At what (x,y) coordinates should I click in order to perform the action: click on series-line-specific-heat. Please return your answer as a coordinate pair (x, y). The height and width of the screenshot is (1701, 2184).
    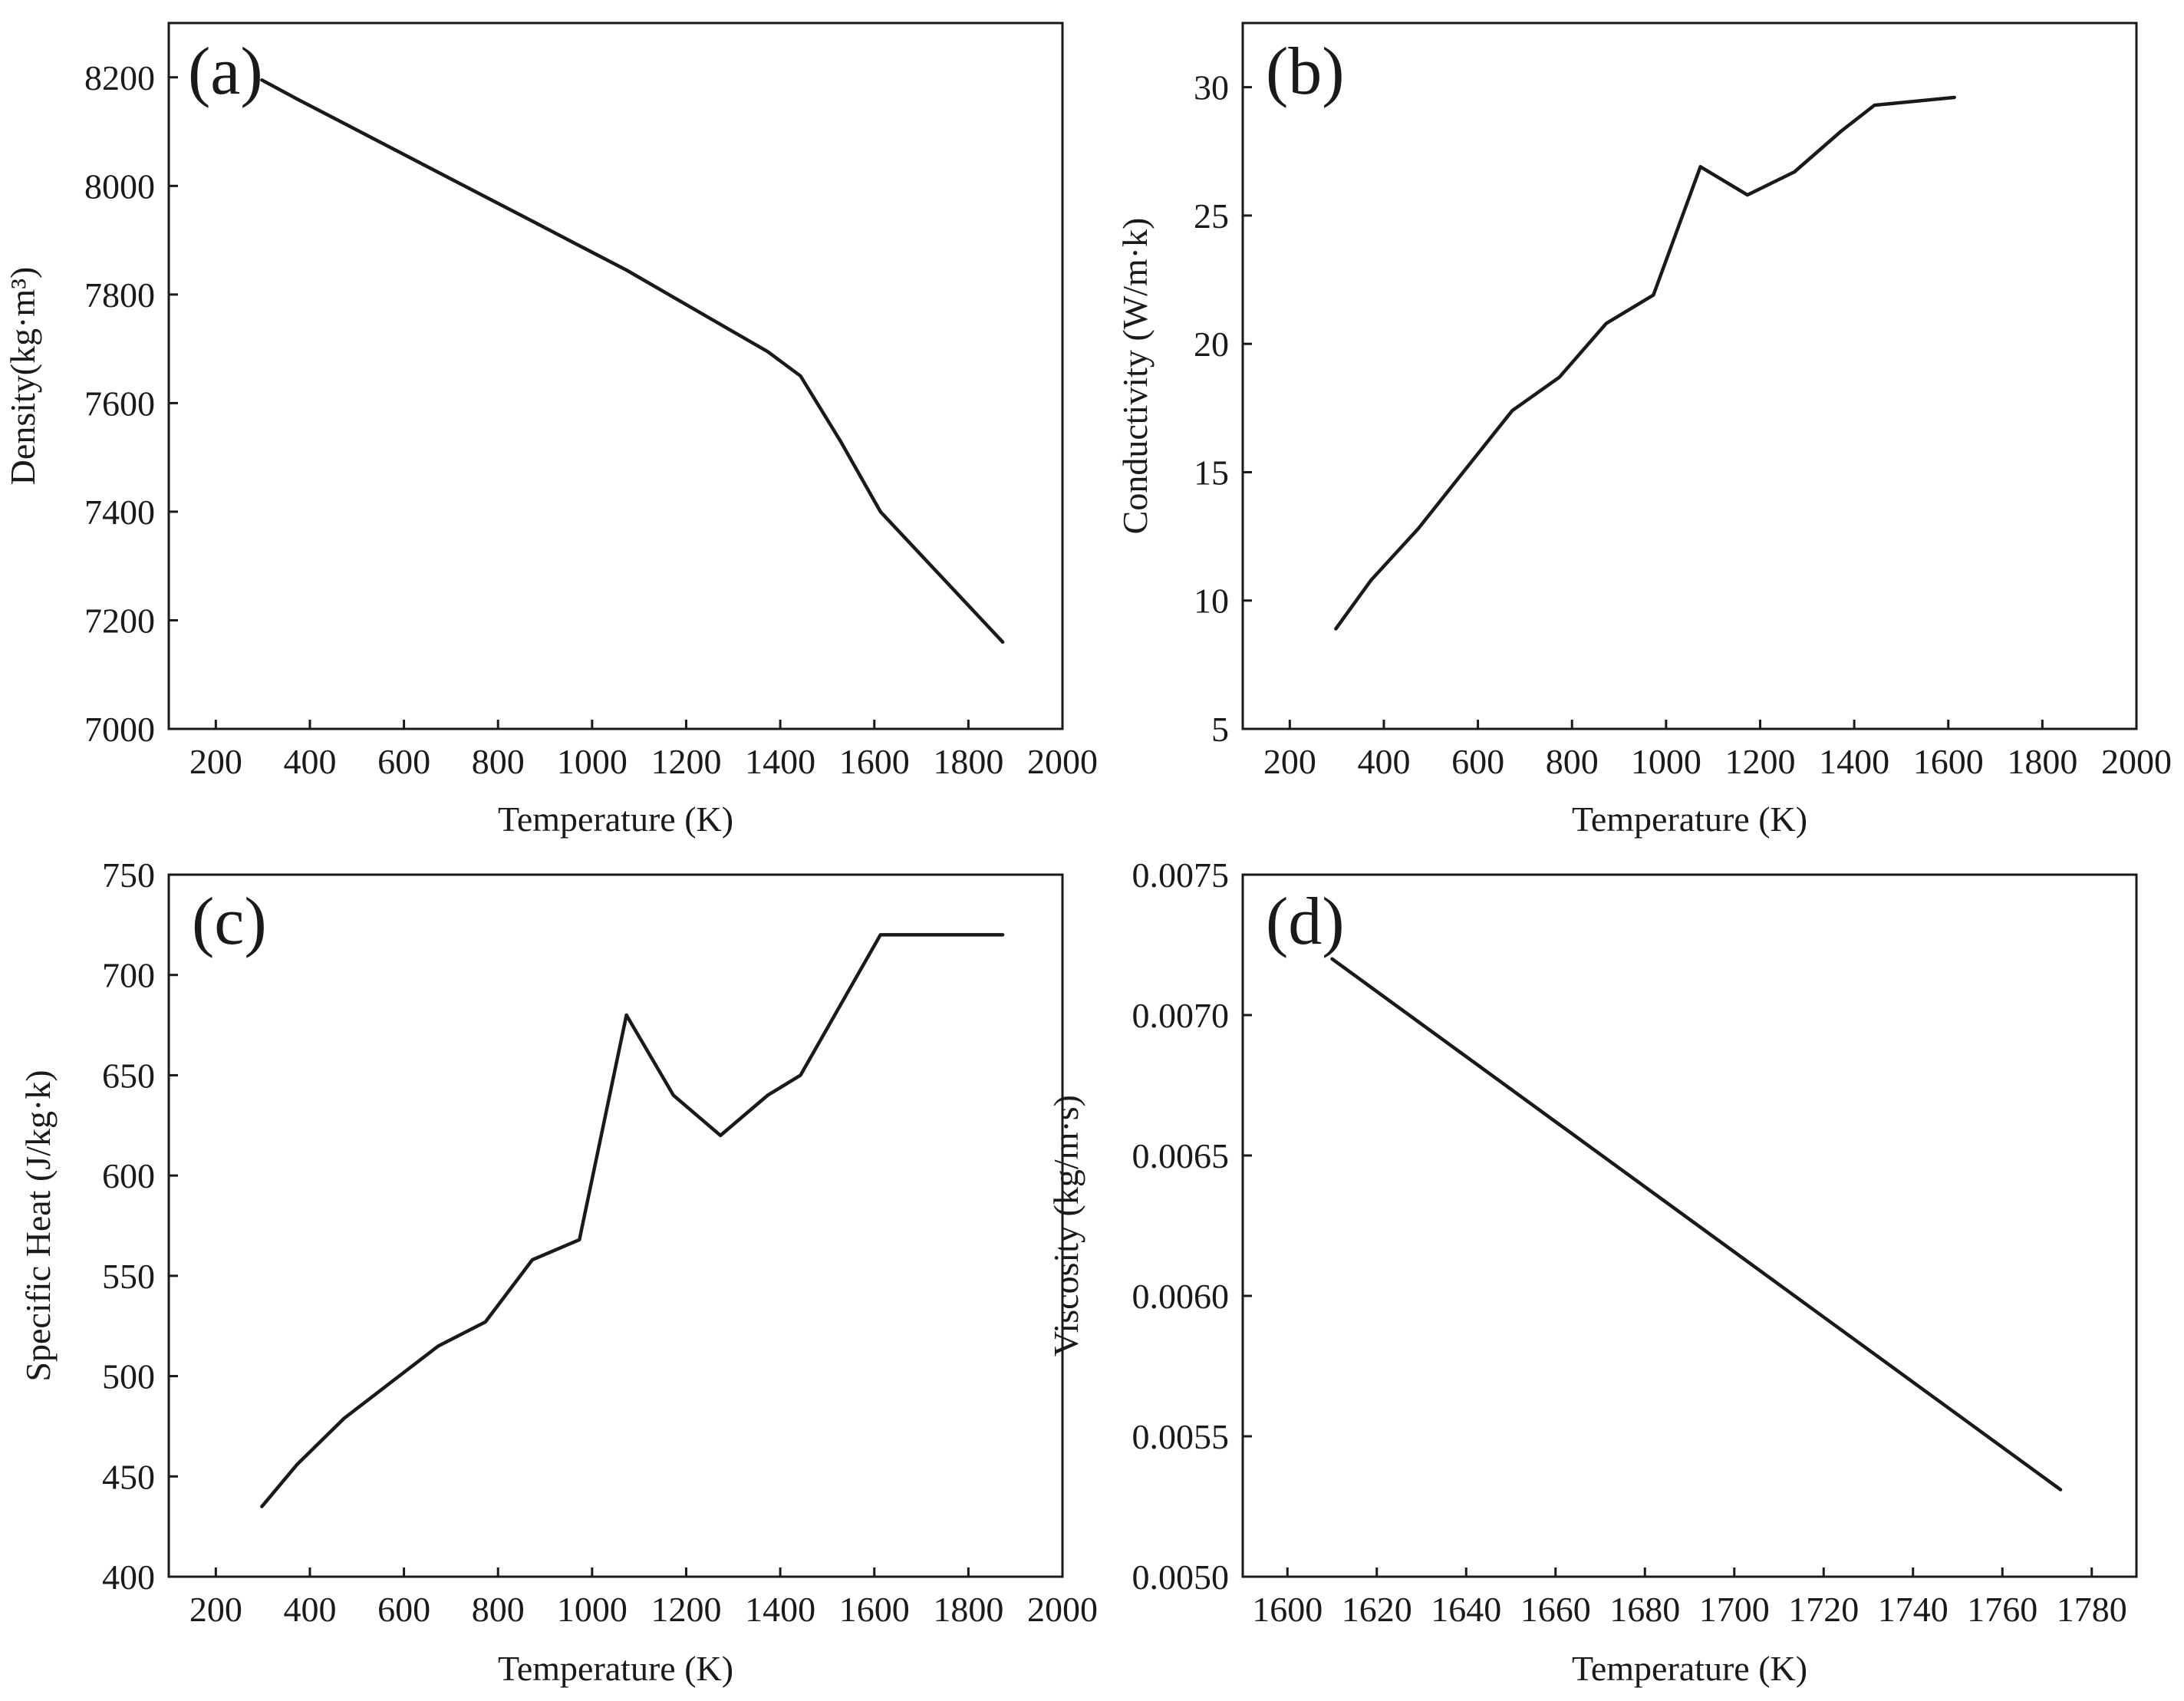
    Looking at the image, I should click on (632, 1220).